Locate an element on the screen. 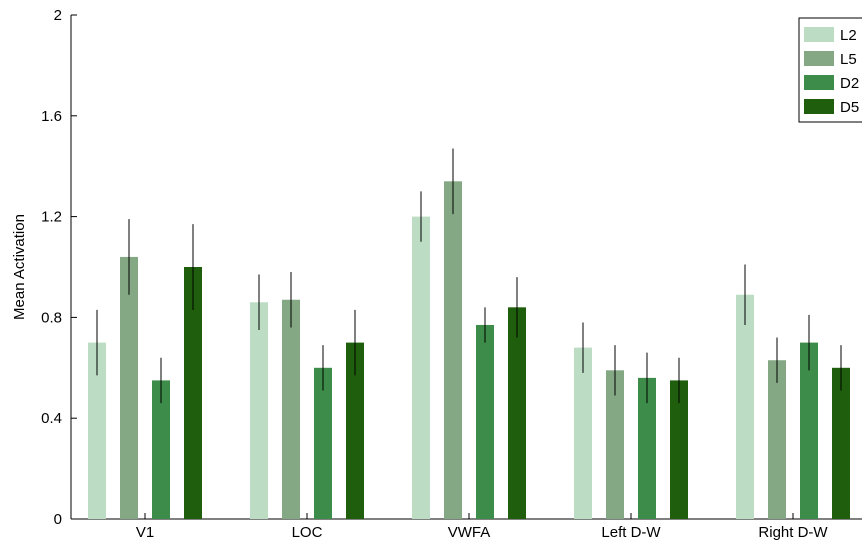  legend-swatch-d5 is located at coordinates (819, 106).